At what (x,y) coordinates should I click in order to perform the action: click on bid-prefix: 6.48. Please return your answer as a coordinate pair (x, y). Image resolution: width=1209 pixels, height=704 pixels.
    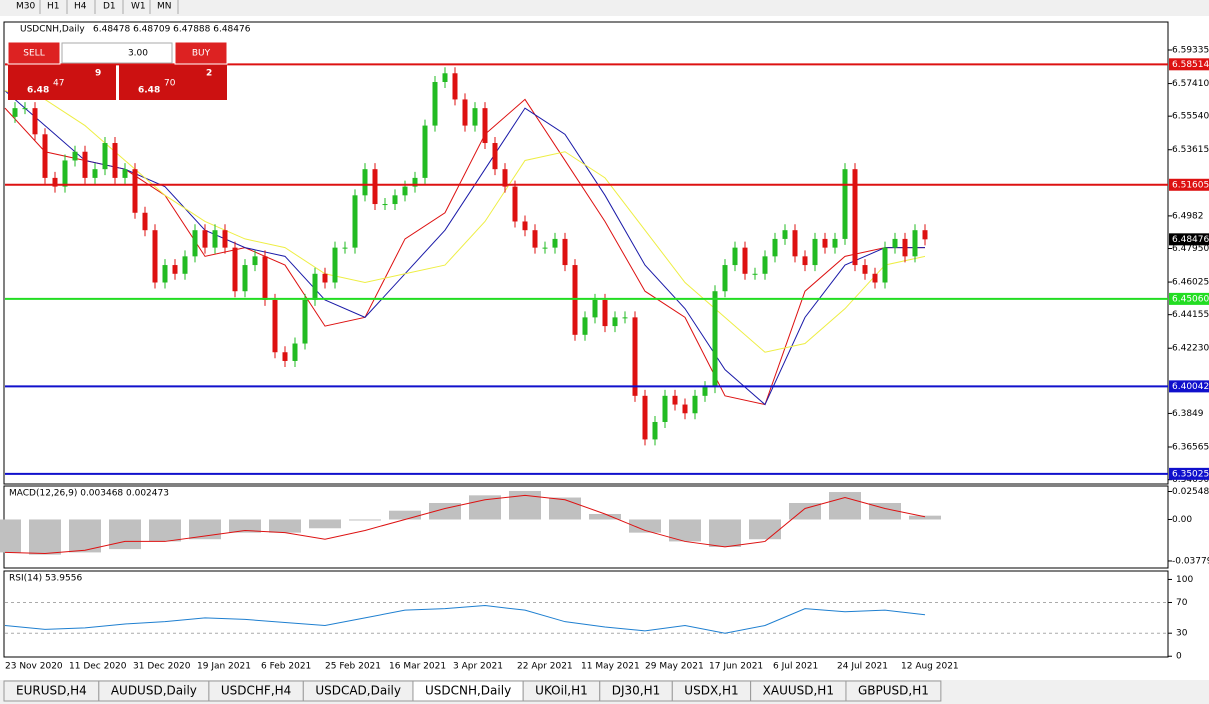
    Looking at the image, I should click on (38, 91).